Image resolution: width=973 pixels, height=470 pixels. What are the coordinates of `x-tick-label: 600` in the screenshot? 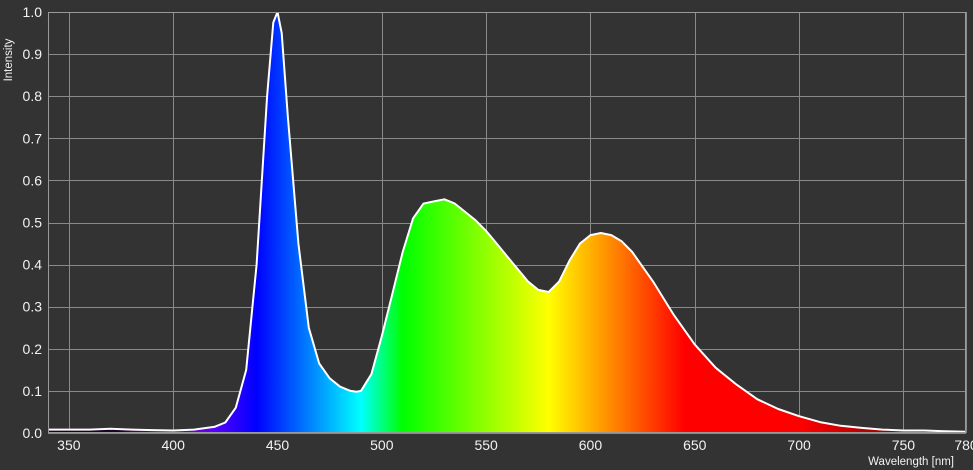 It's located at (591, 445).